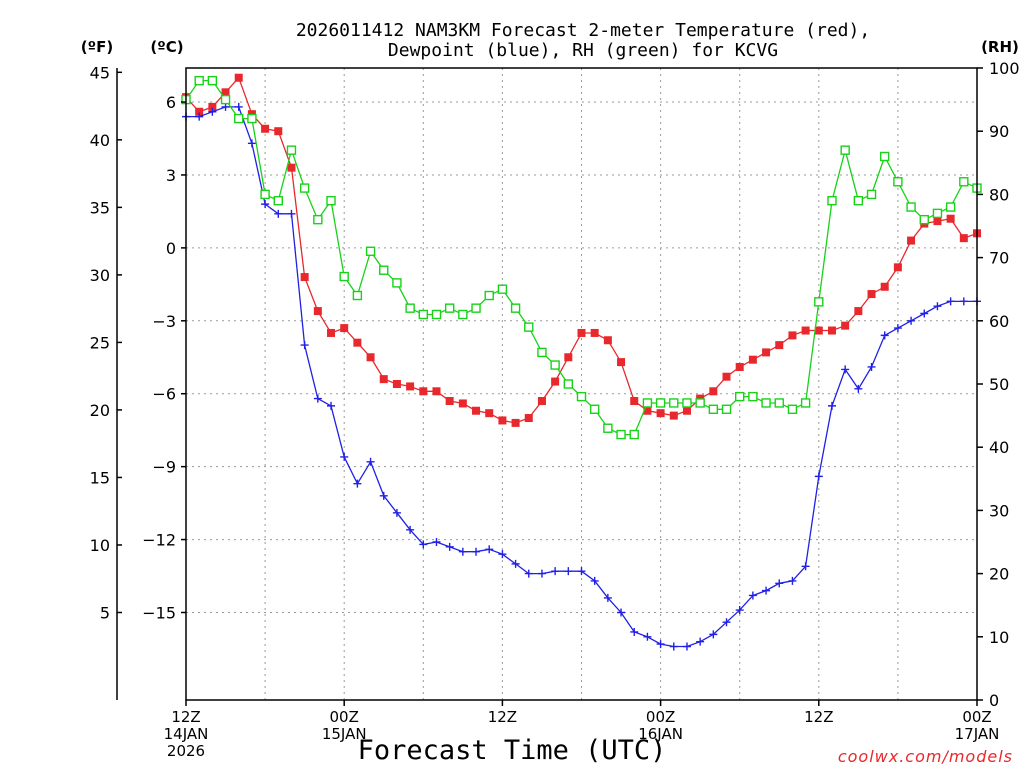 The width and height of the screenshot is (1024, 768). I want to click on x-tick-label: 12Z, so click(818, 717).